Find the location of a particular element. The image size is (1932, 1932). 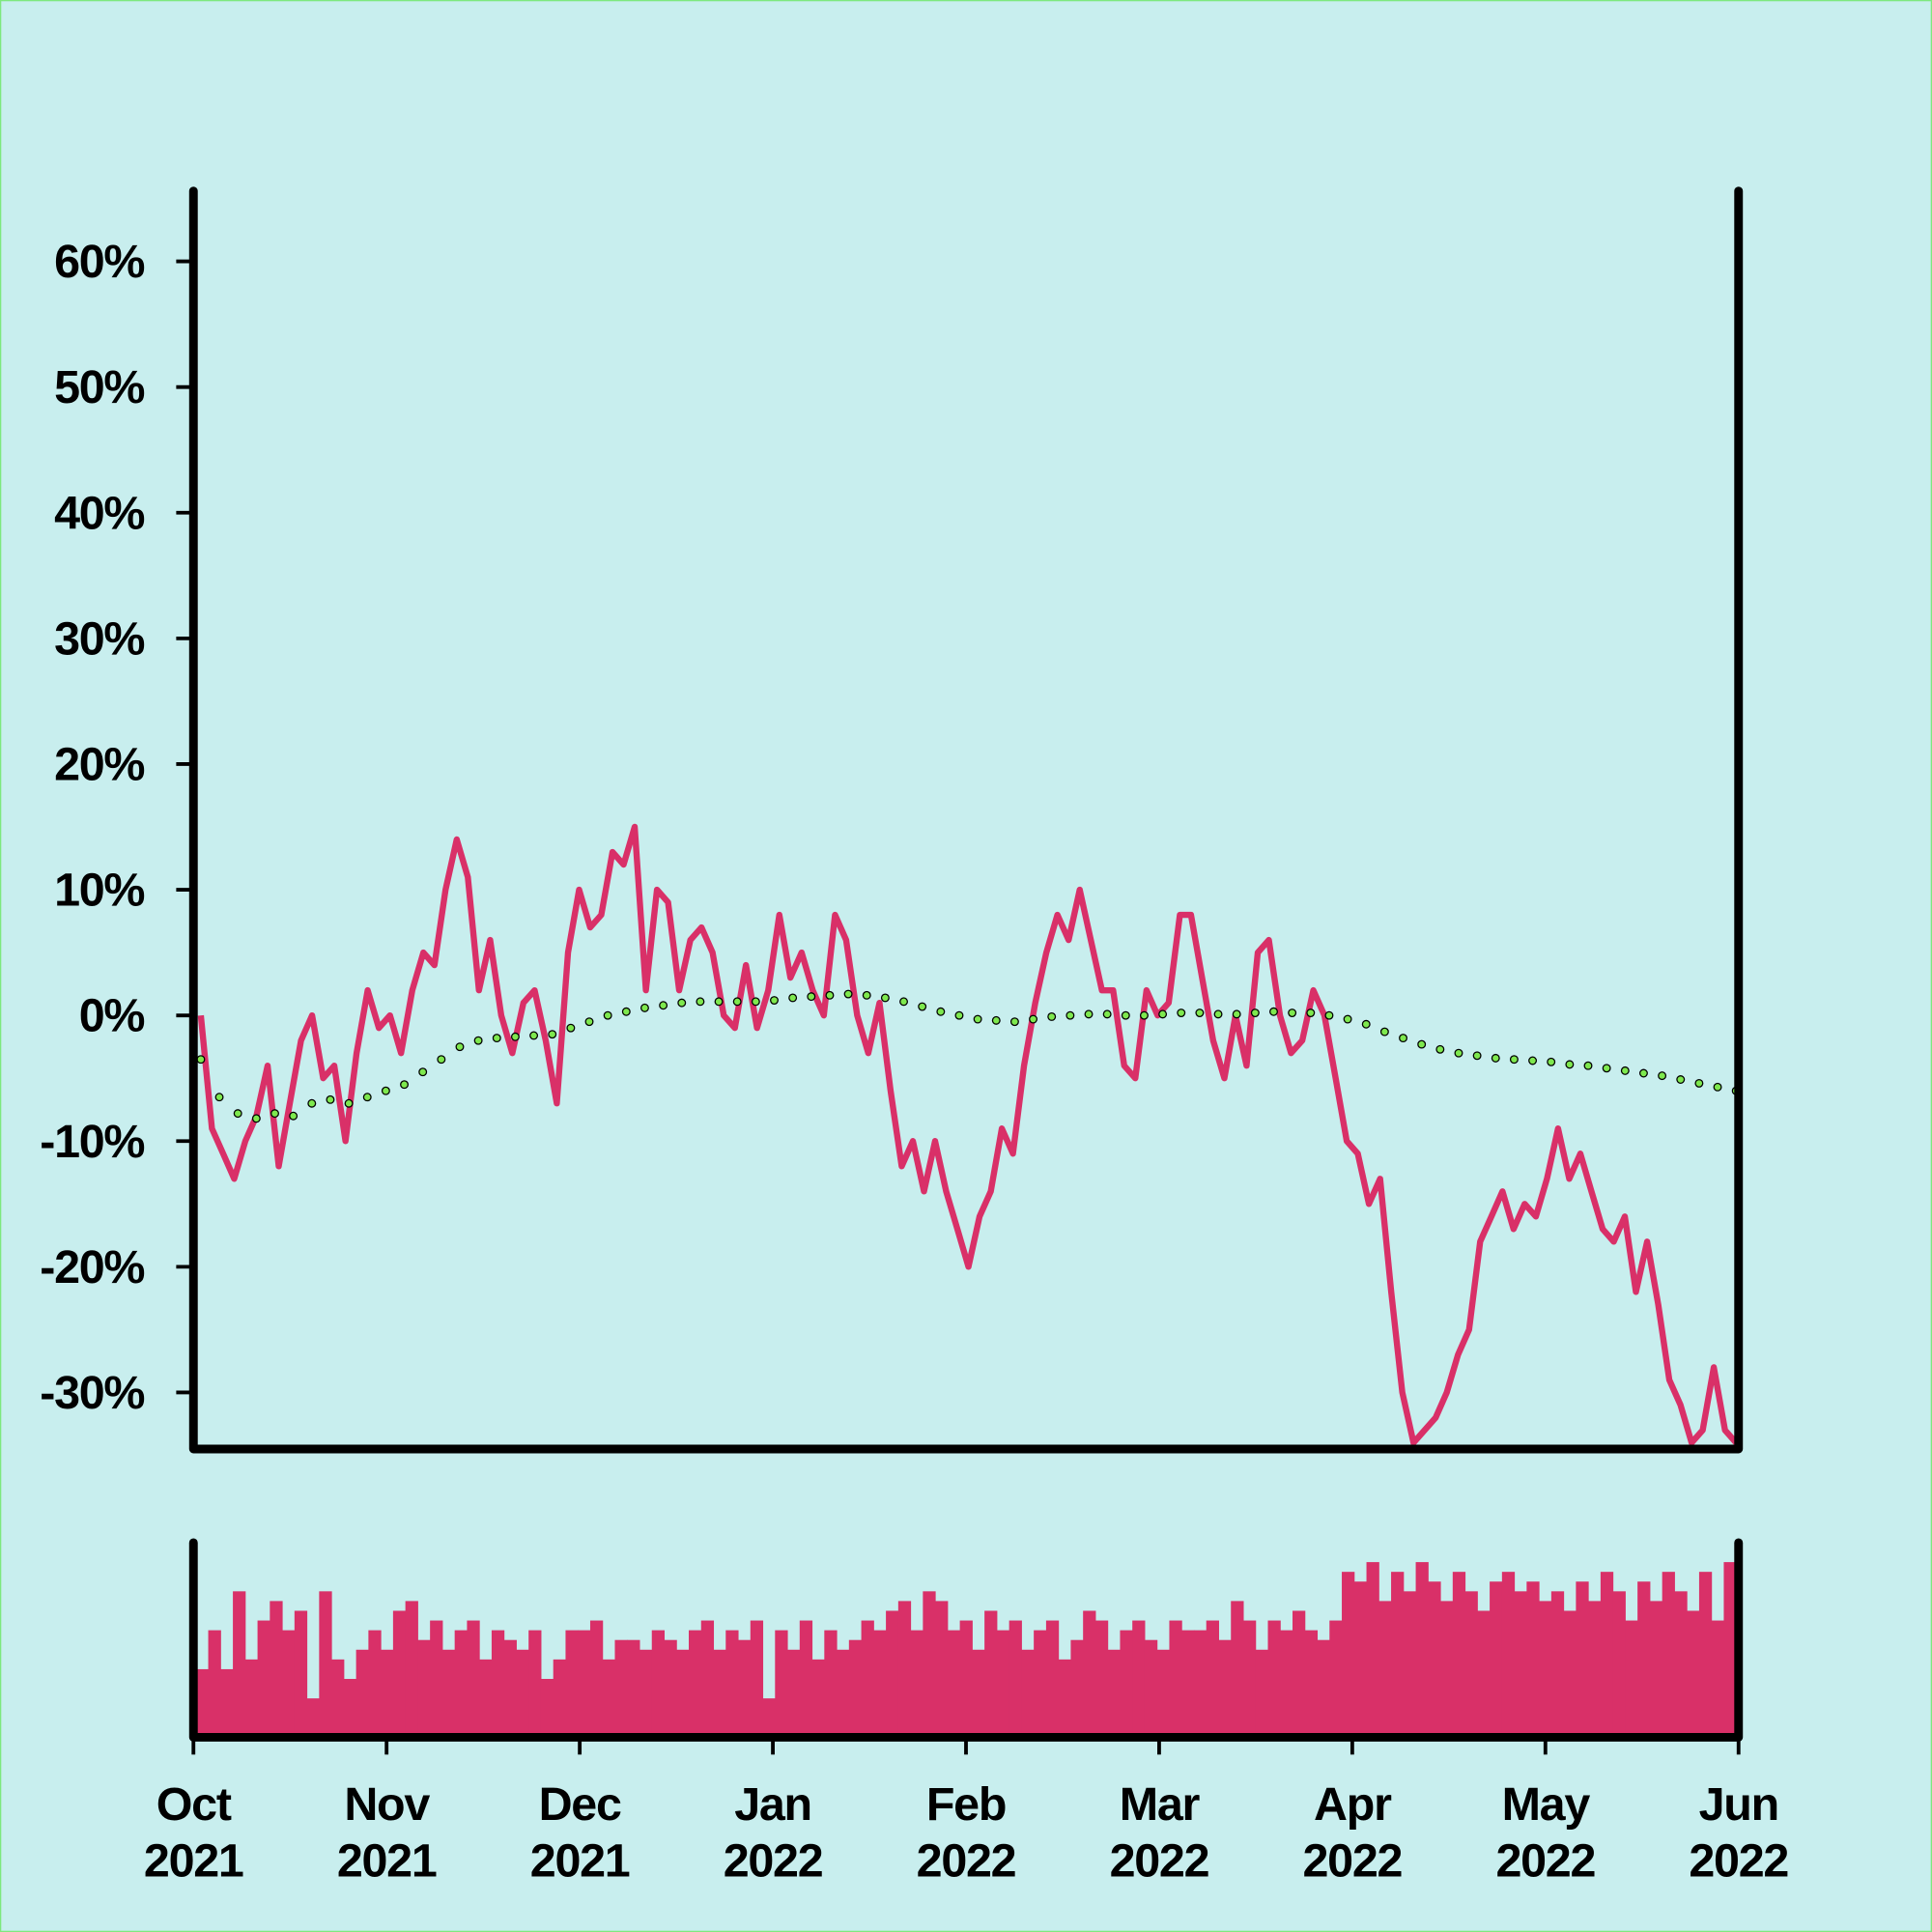

y-tick-label: 40% is located at coordinates (99, 513).